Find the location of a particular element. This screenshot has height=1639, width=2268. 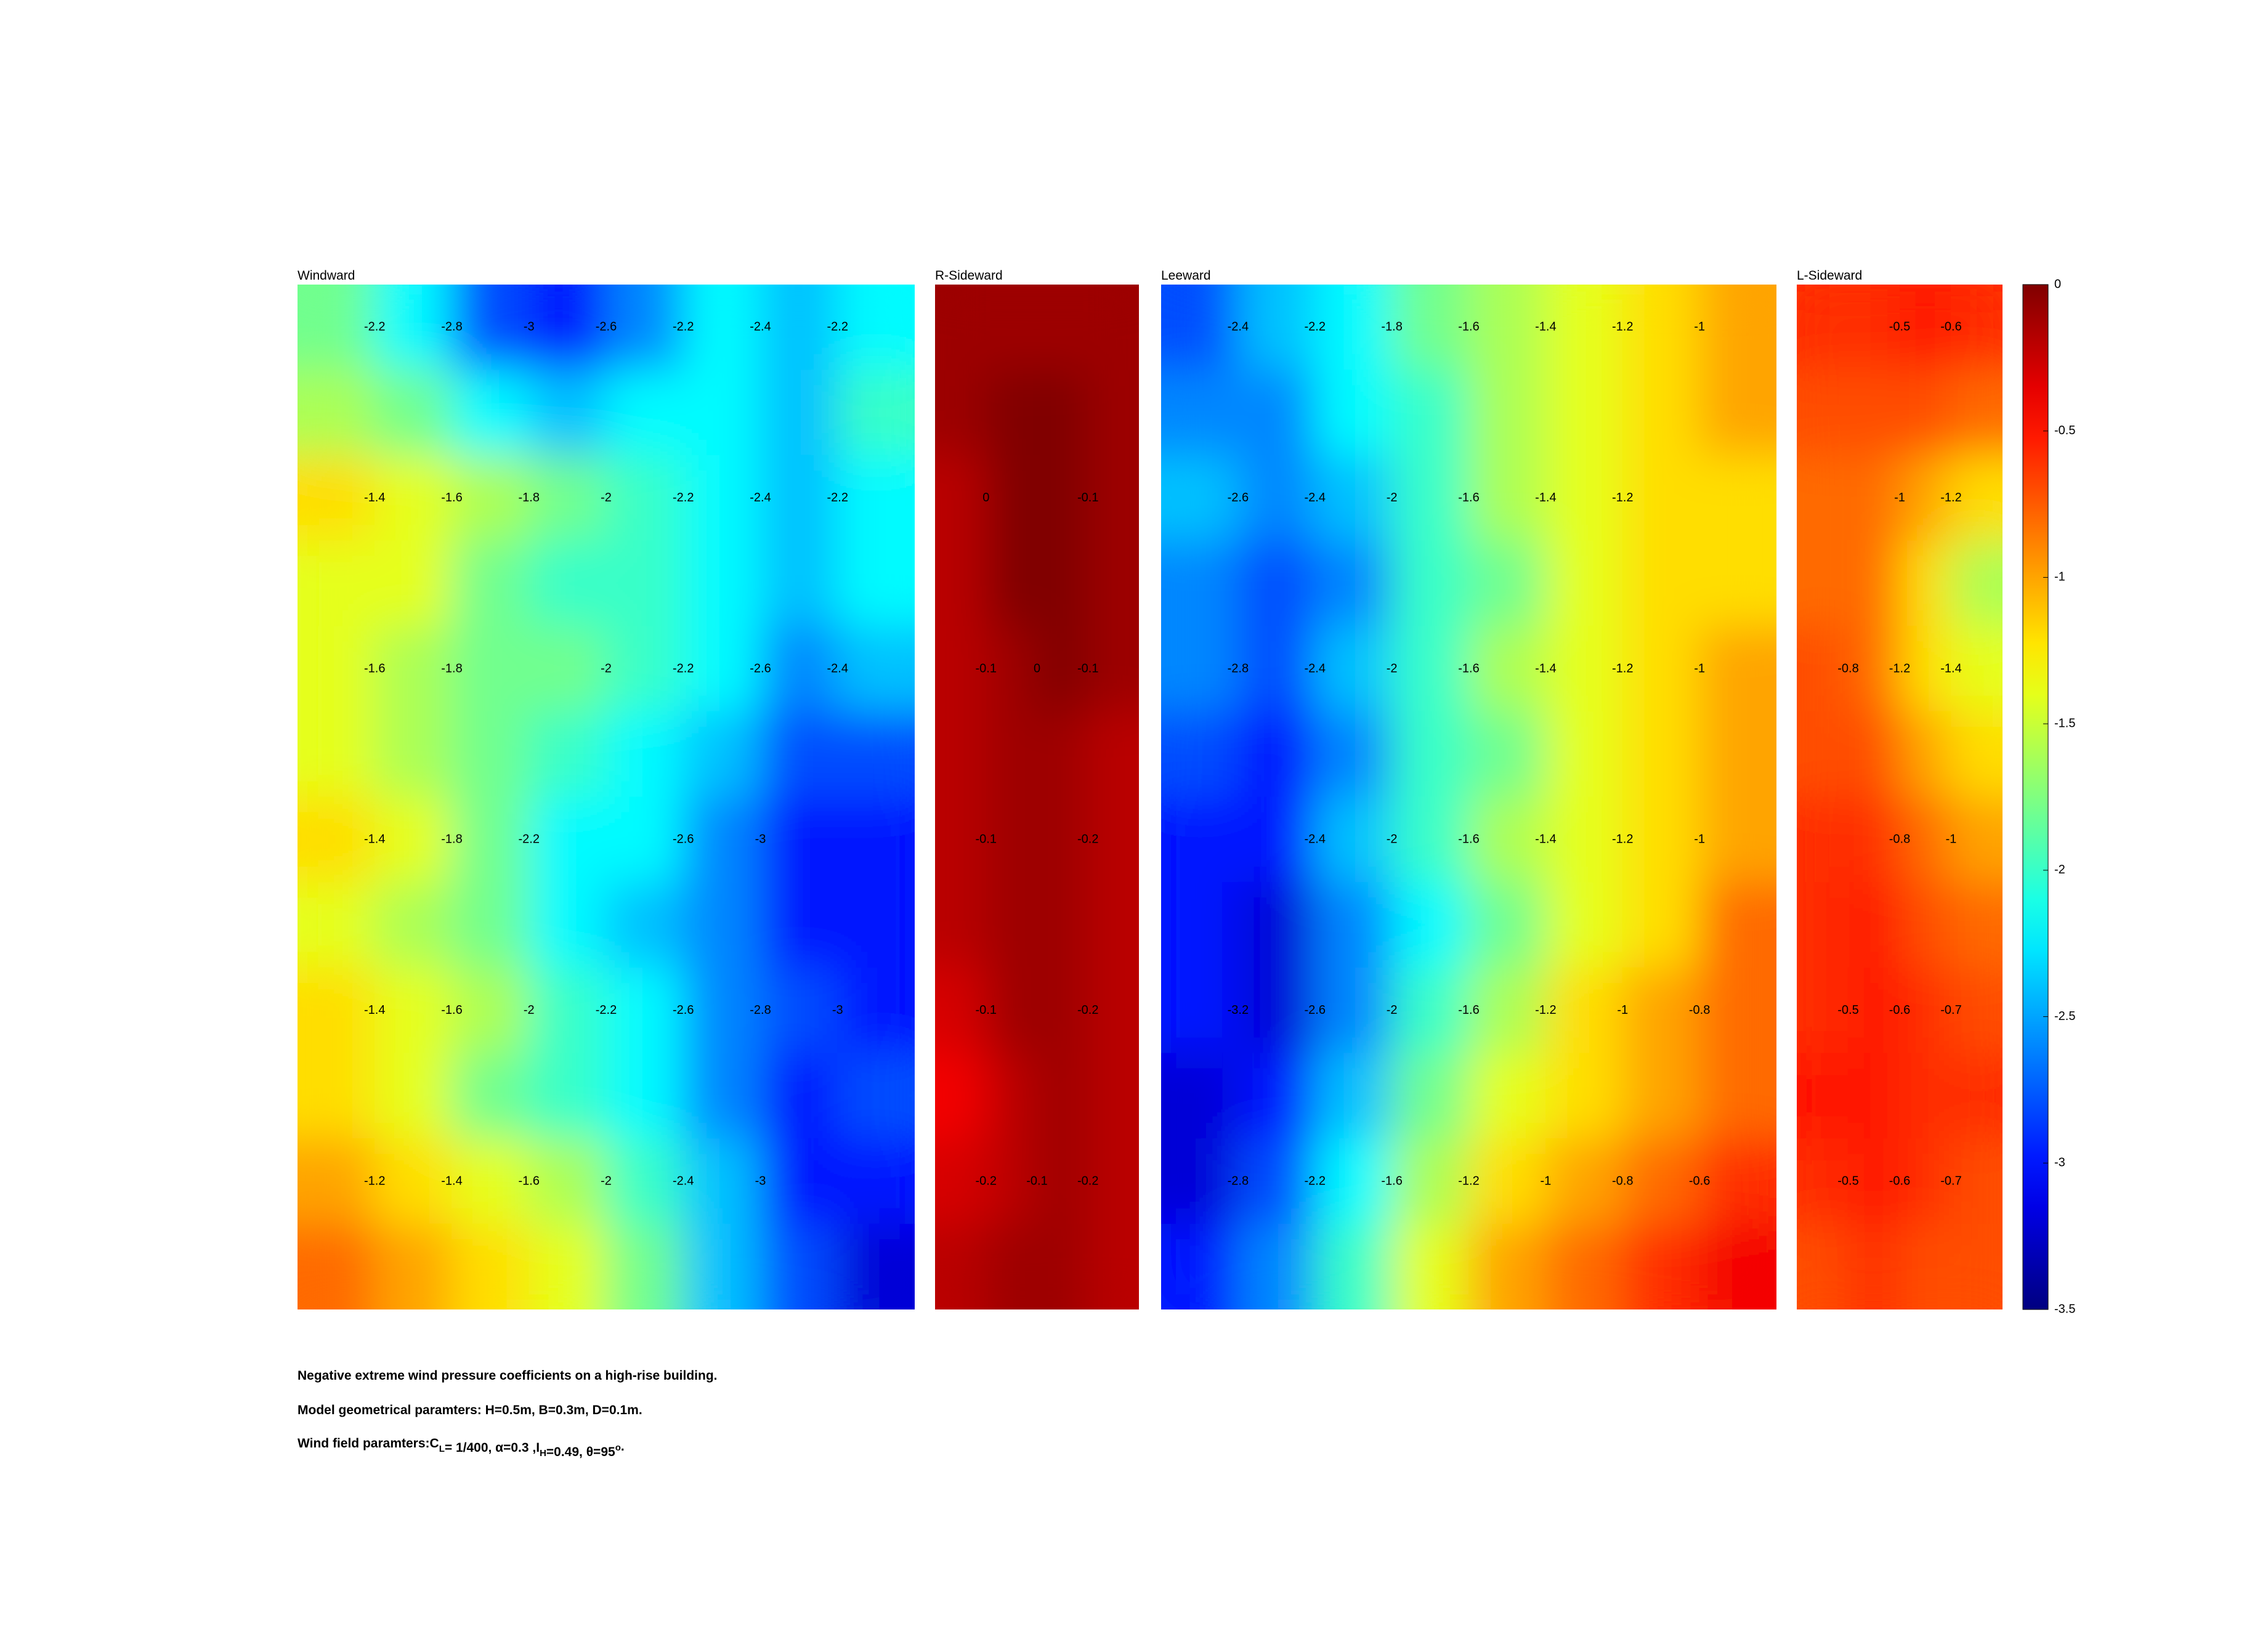

caption-part: = 1/400, α=0.3 ,I is located at coordinates (493, 1448).